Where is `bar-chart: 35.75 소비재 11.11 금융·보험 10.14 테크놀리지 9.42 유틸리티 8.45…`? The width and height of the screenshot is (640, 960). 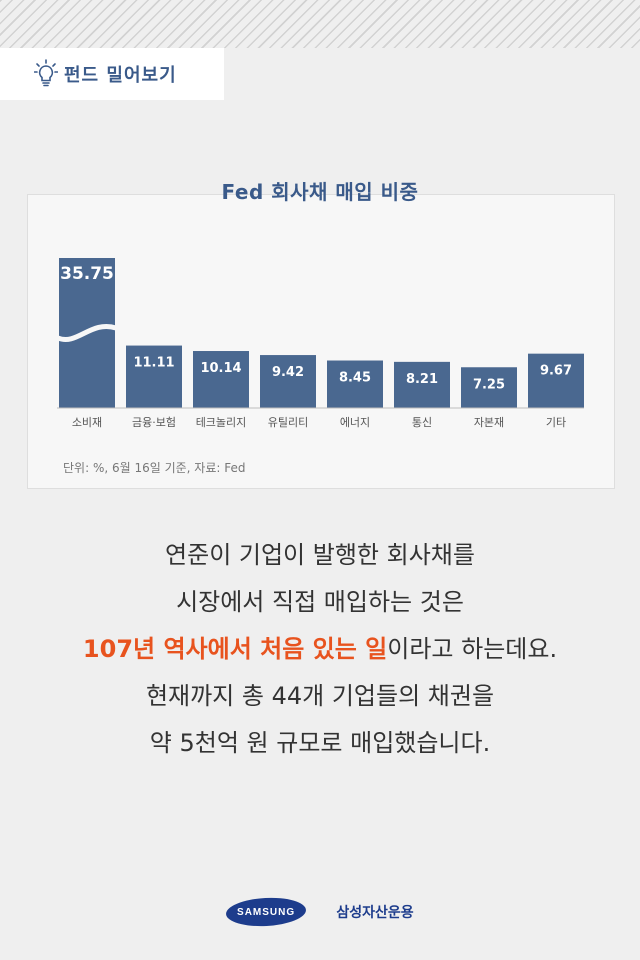
bar-chart: 35.75 소비재 11.11 금융·보험 10.14 테크놀리지 9.42 유틸리티 8.45… is located at coordinates (320, 343).